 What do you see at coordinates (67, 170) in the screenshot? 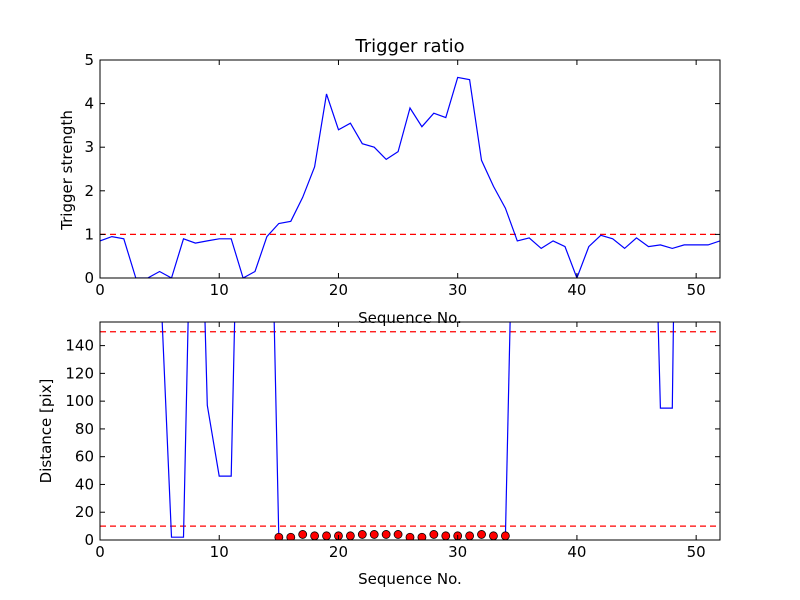
I see `y-axis-label: Trigger strength` at bounding box center [67, 170].